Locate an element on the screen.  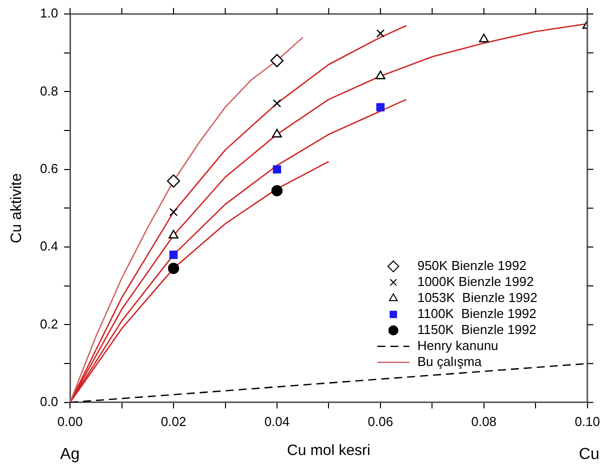
x-tick-label: 0.02 is located at coordinates (173, 421).